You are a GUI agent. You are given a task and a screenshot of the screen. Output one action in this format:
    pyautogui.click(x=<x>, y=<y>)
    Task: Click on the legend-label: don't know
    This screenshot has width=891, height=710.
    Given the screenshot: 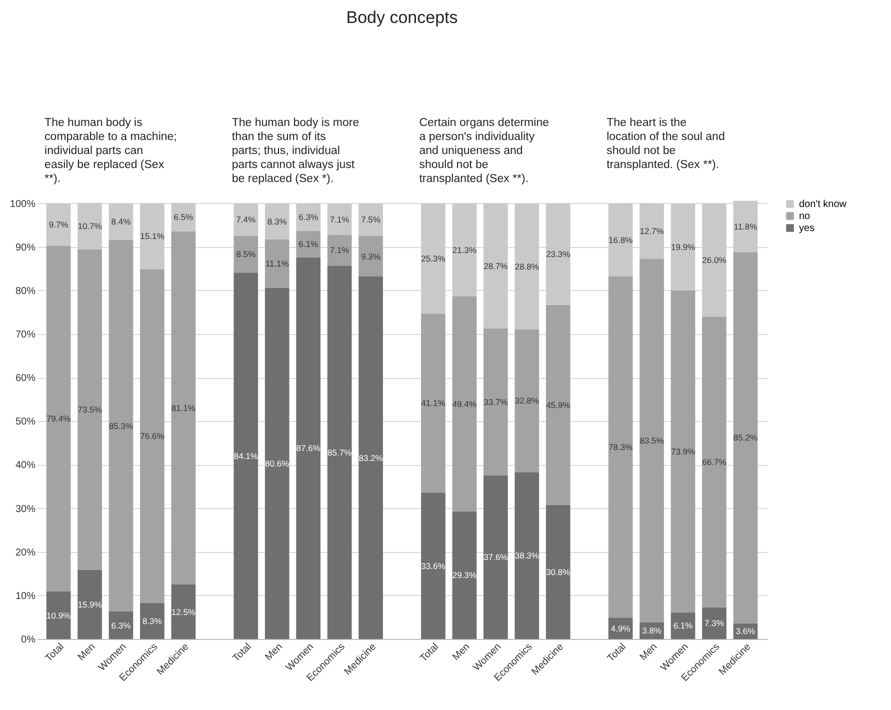 What is the action you would take?
    pyautogui.click(x=823, y=204)
    